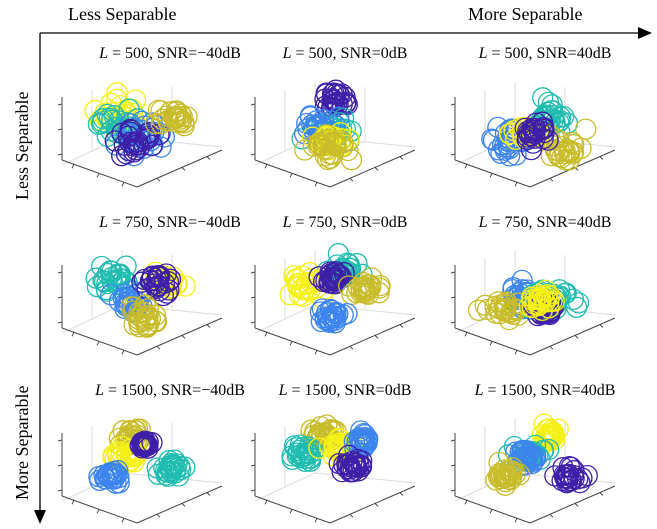 The height and width of the screenshot is (529, 657). I want to click on panel-title-L-value: 750, so click(137, 222).